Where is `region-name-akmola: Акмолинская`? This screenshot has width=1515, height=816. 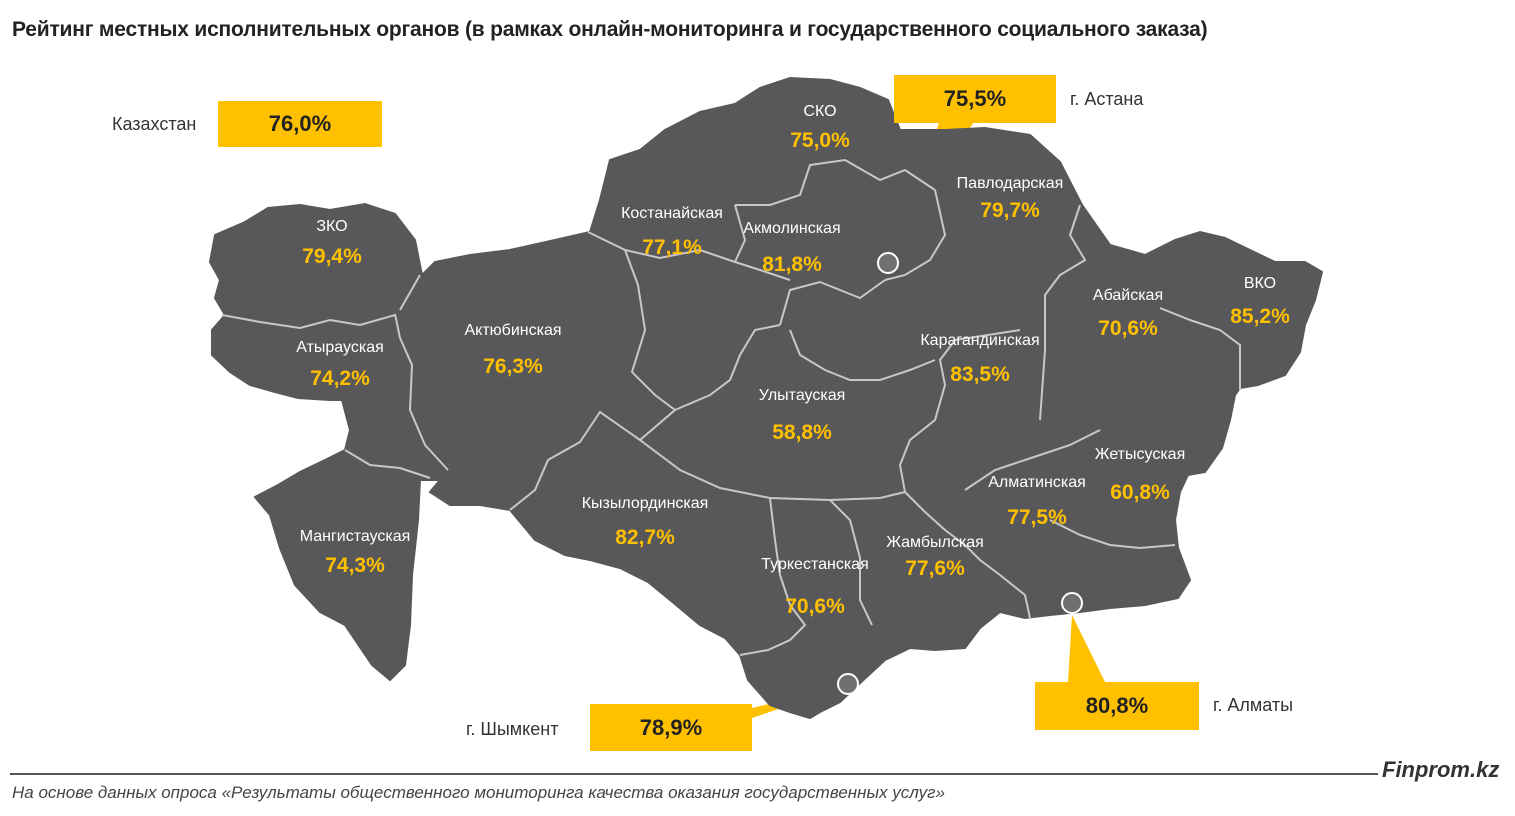
region-name-akmola: Акмолинская is located at coordinates (791, 228).